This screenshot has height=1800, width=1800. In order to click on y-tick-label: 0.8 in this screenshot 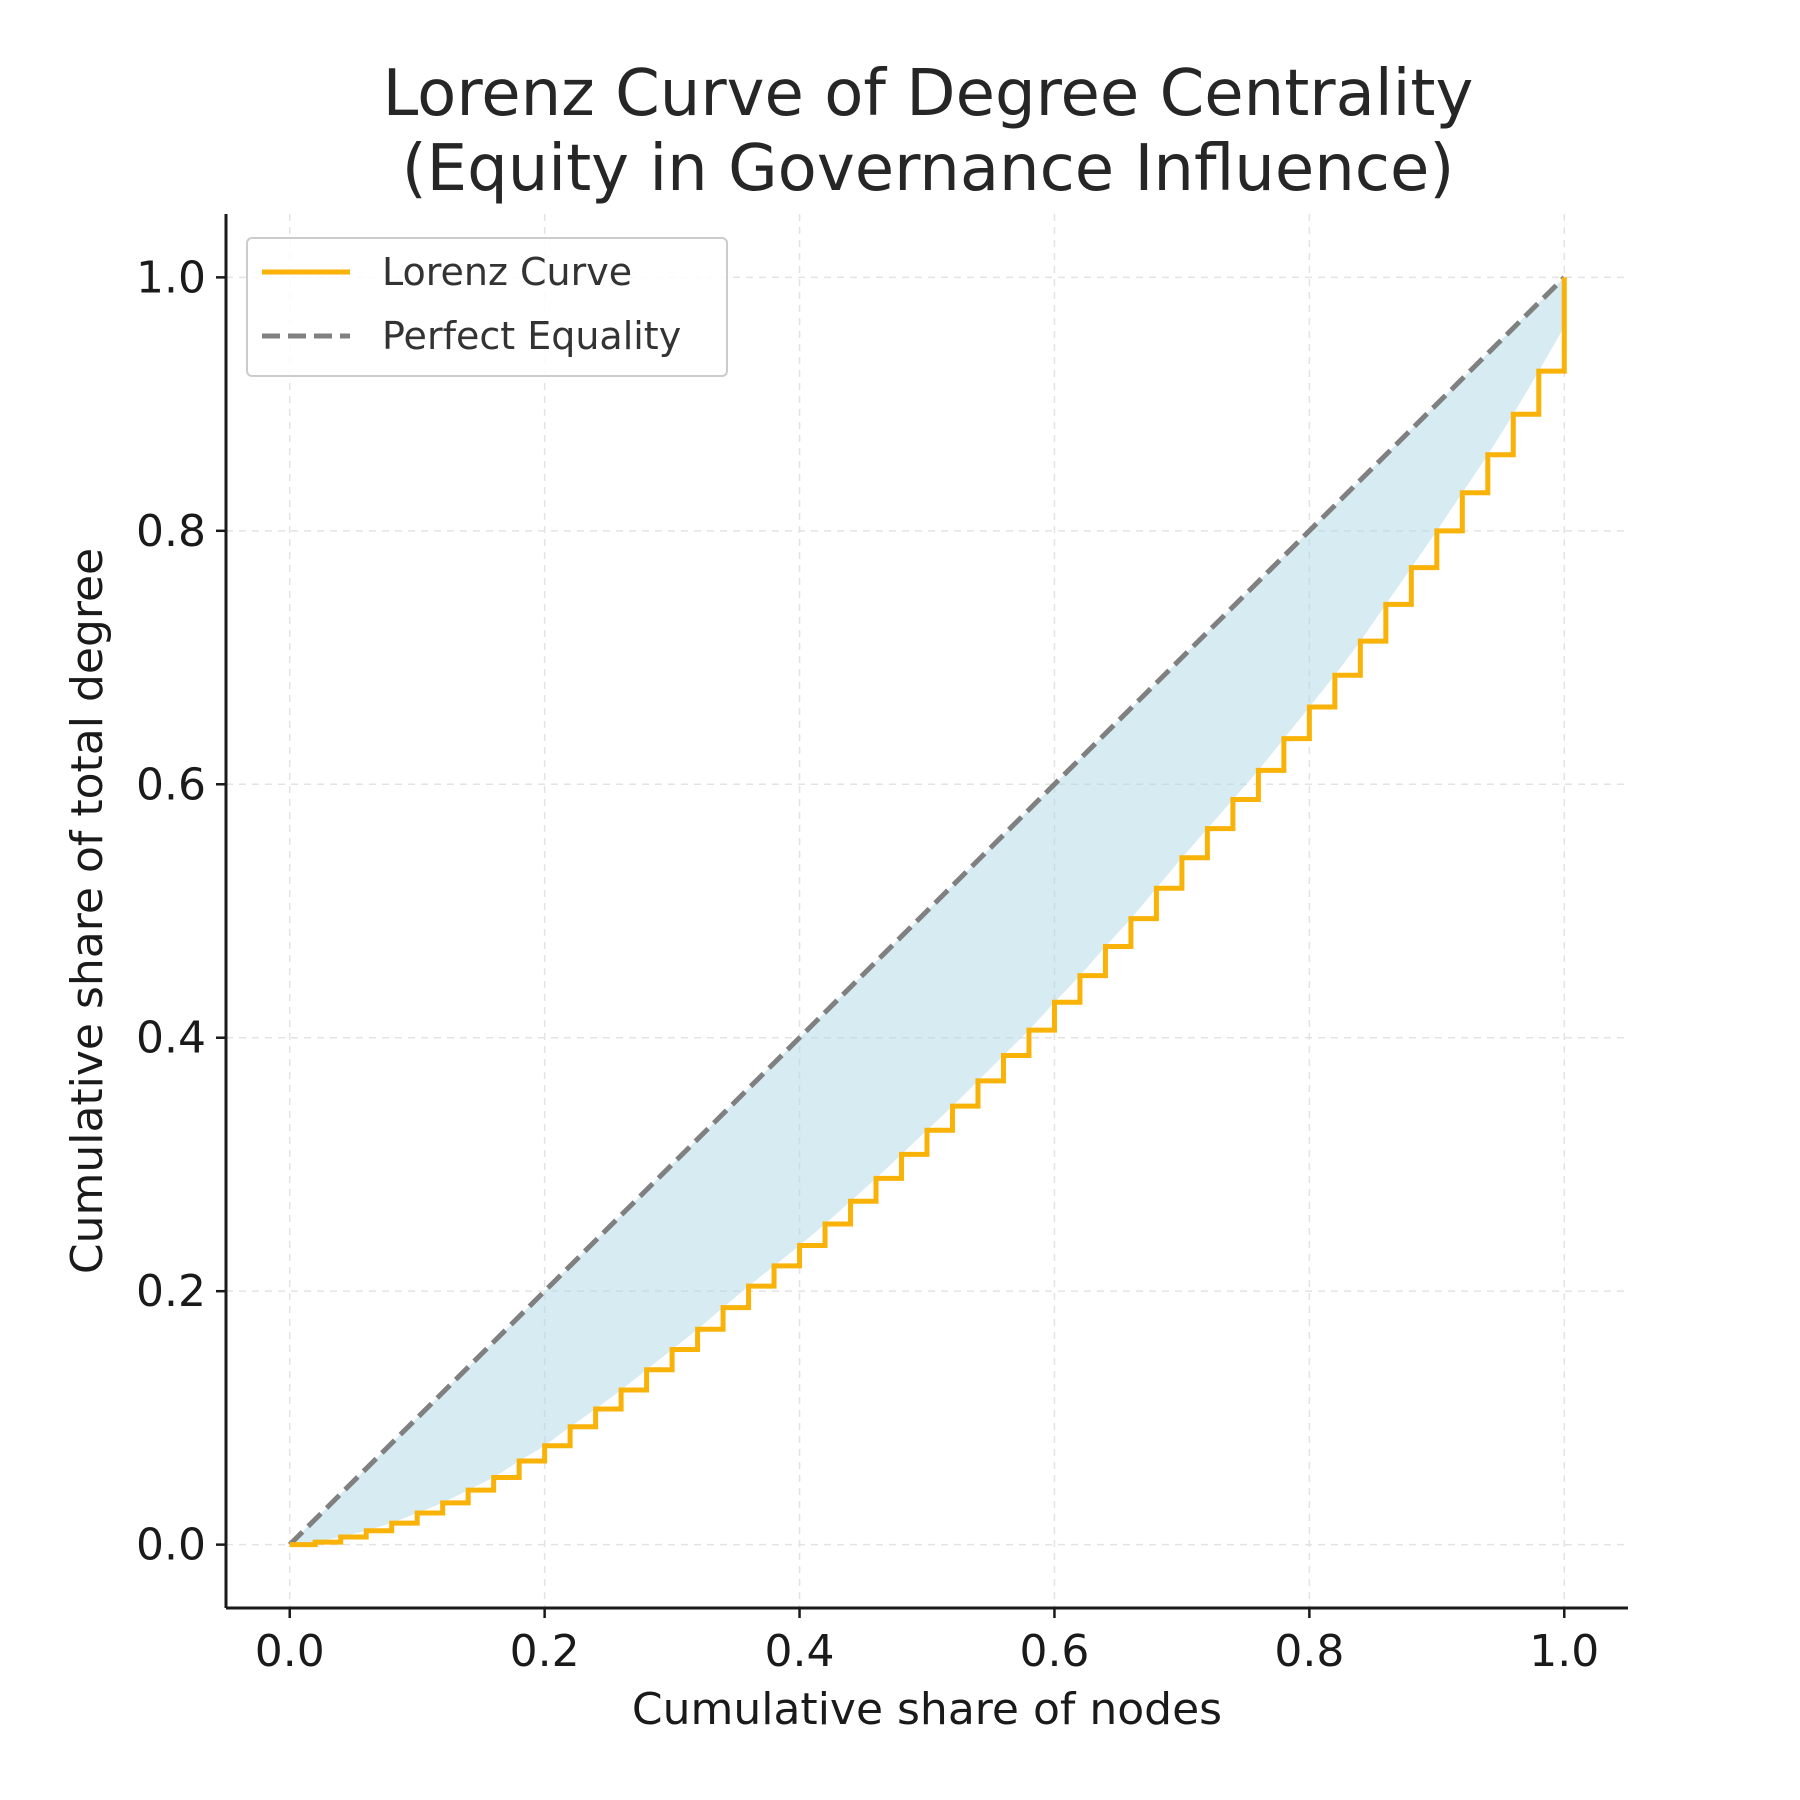, I will do `click(171, 531)`.